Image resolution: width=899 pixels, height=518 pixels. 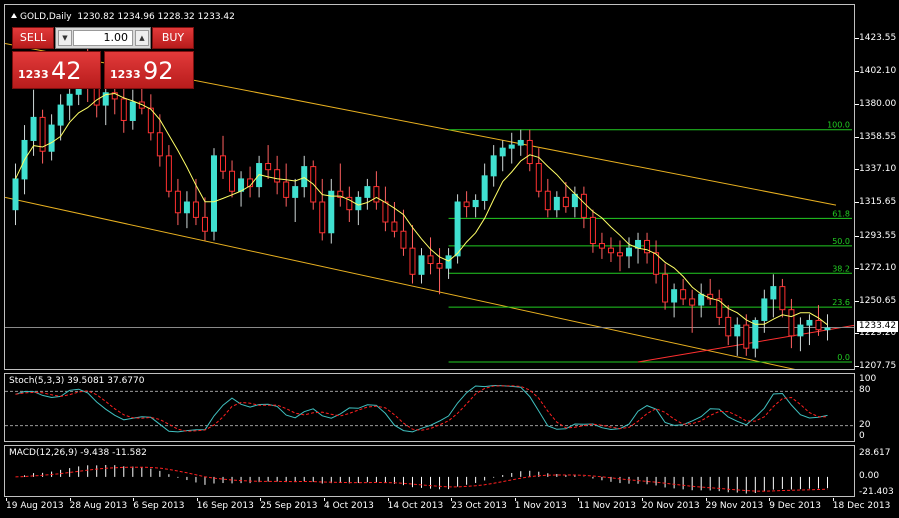 I want to click on lot-size-input: 1.00, so click(x=103, y=38).